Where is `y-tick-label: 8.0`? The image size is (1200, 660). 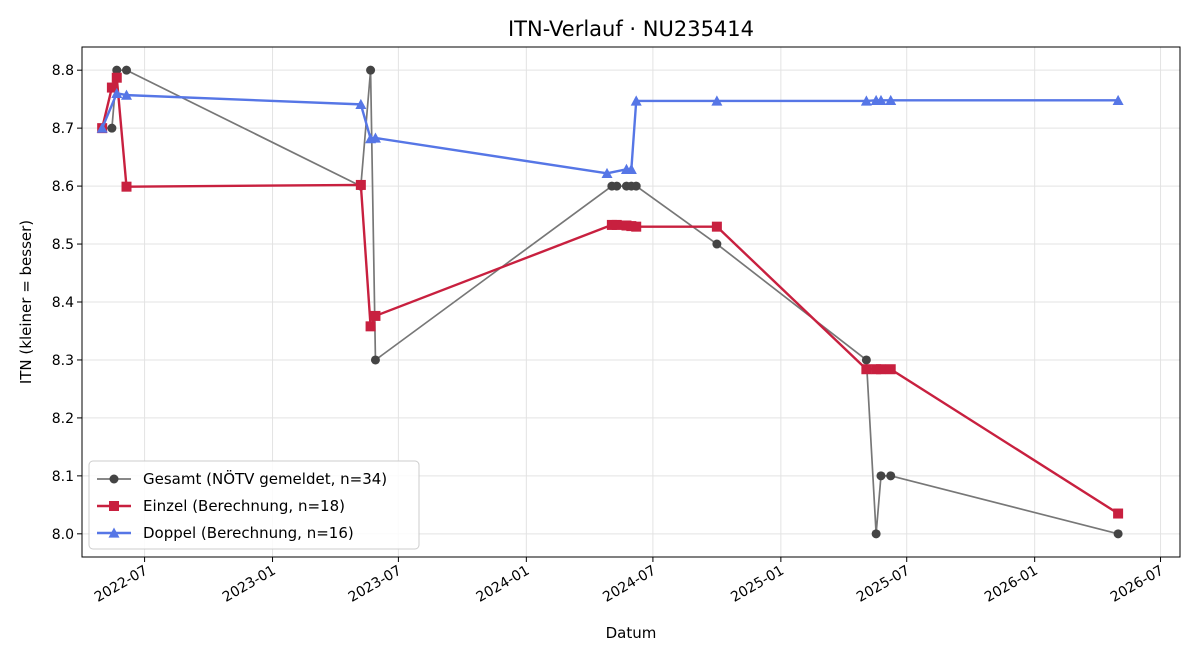 y-tick-label: 8.0 is located at coordinates (63, 535).